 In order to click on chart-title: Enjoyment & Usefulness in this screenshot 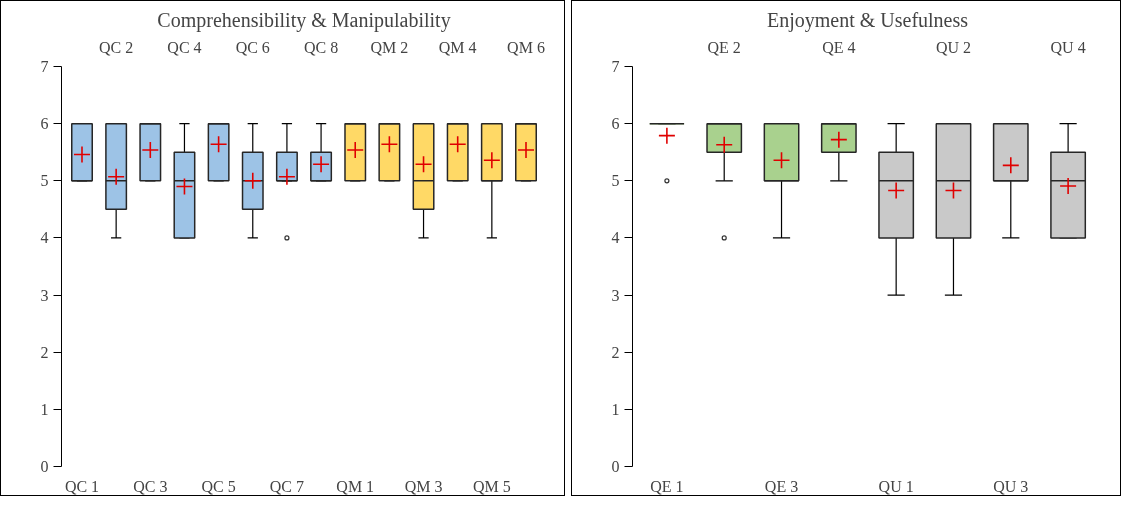, I will do `click(867, 20)`.